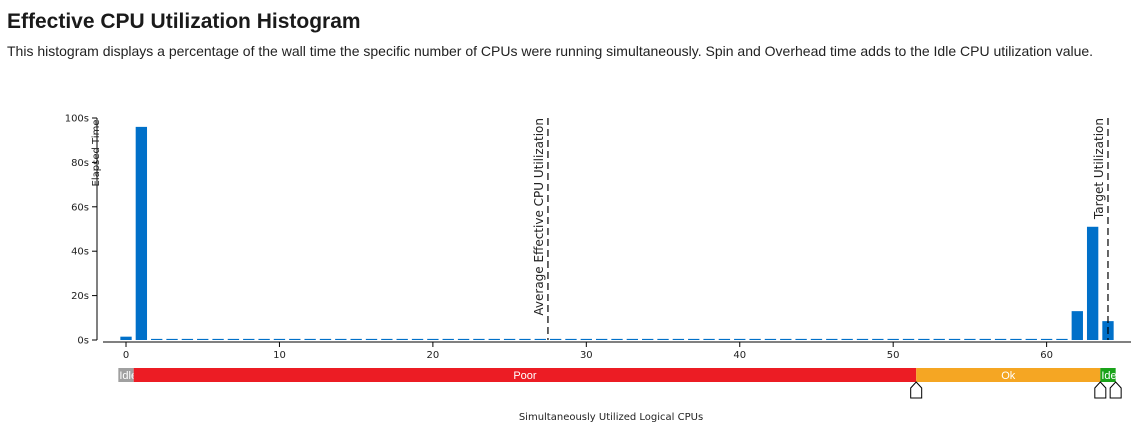 The height and width of the screenshot is (429, 1146). What do you see at coordinates (539, 217) in the screenshot?
I see `annotation-label: Average Effective CPU Utilization` at bounding box center [539, 217].